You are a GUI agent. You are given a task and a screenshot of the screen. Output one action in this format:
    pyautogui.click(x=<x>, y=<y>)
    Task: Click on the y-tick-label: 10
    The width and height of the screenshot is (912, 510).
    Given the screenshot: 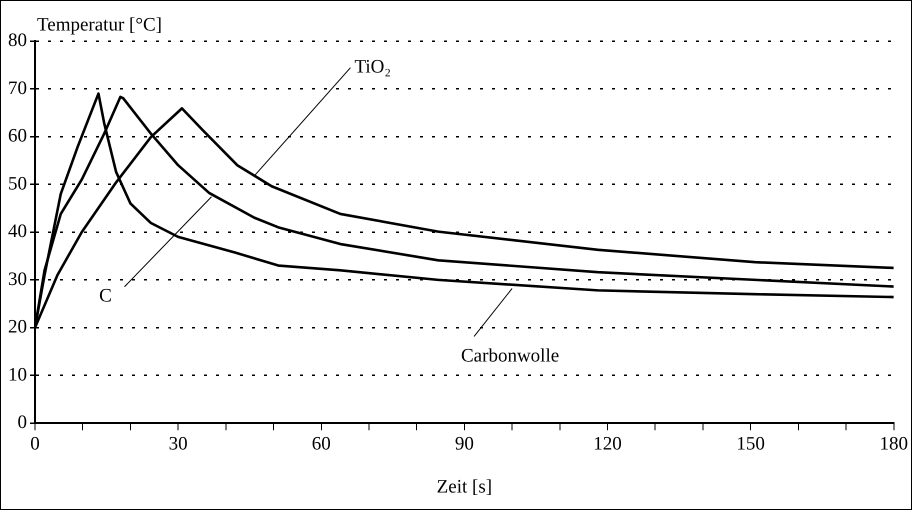 What is the action you would take?
    pyautogui.click(x=17, y=375)
    